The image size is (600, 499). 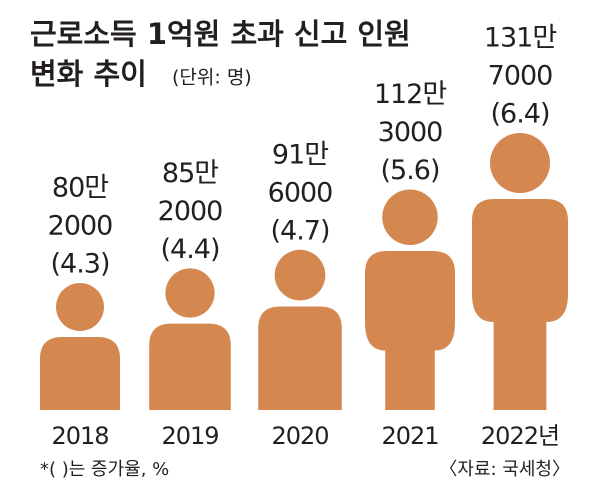 What do you see at coordinates (520, 436) in the screenshot?
I see `x-tick-label: 2022년` at bounding box center [520, 436].